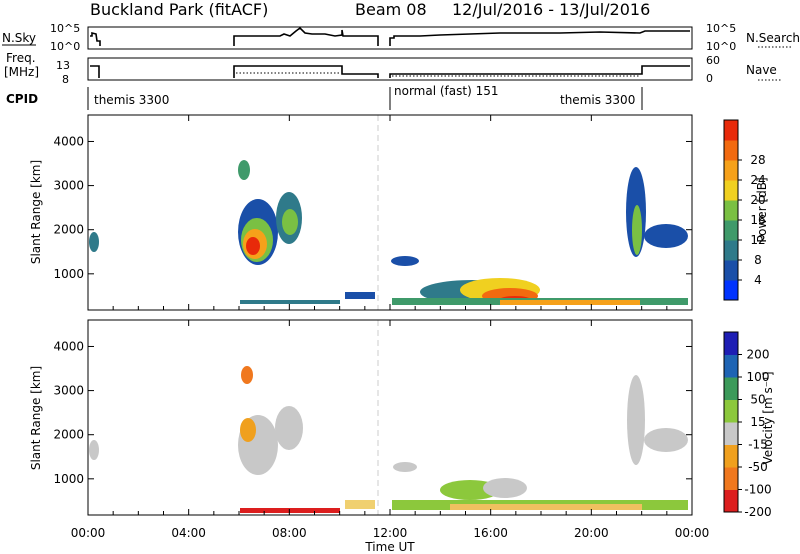 This screenshot has height=554, width=800. What do you see at coordinates (591, 533) in the screenshot?
I see `time-tick-label: 20:00` at bounding box center [591, 533].